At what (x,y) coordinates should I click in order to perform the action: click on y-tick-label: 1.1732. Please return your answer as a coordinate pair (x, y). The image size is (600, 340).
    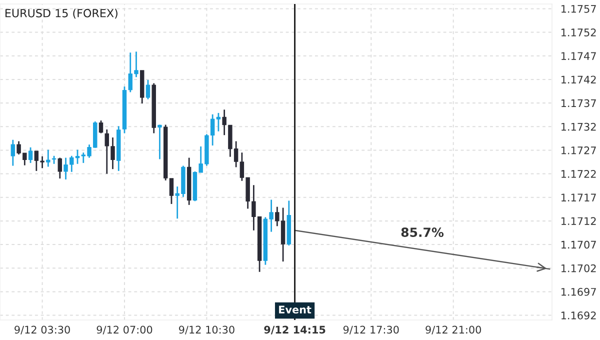
    Looking at the image, I should click on (578, 126).